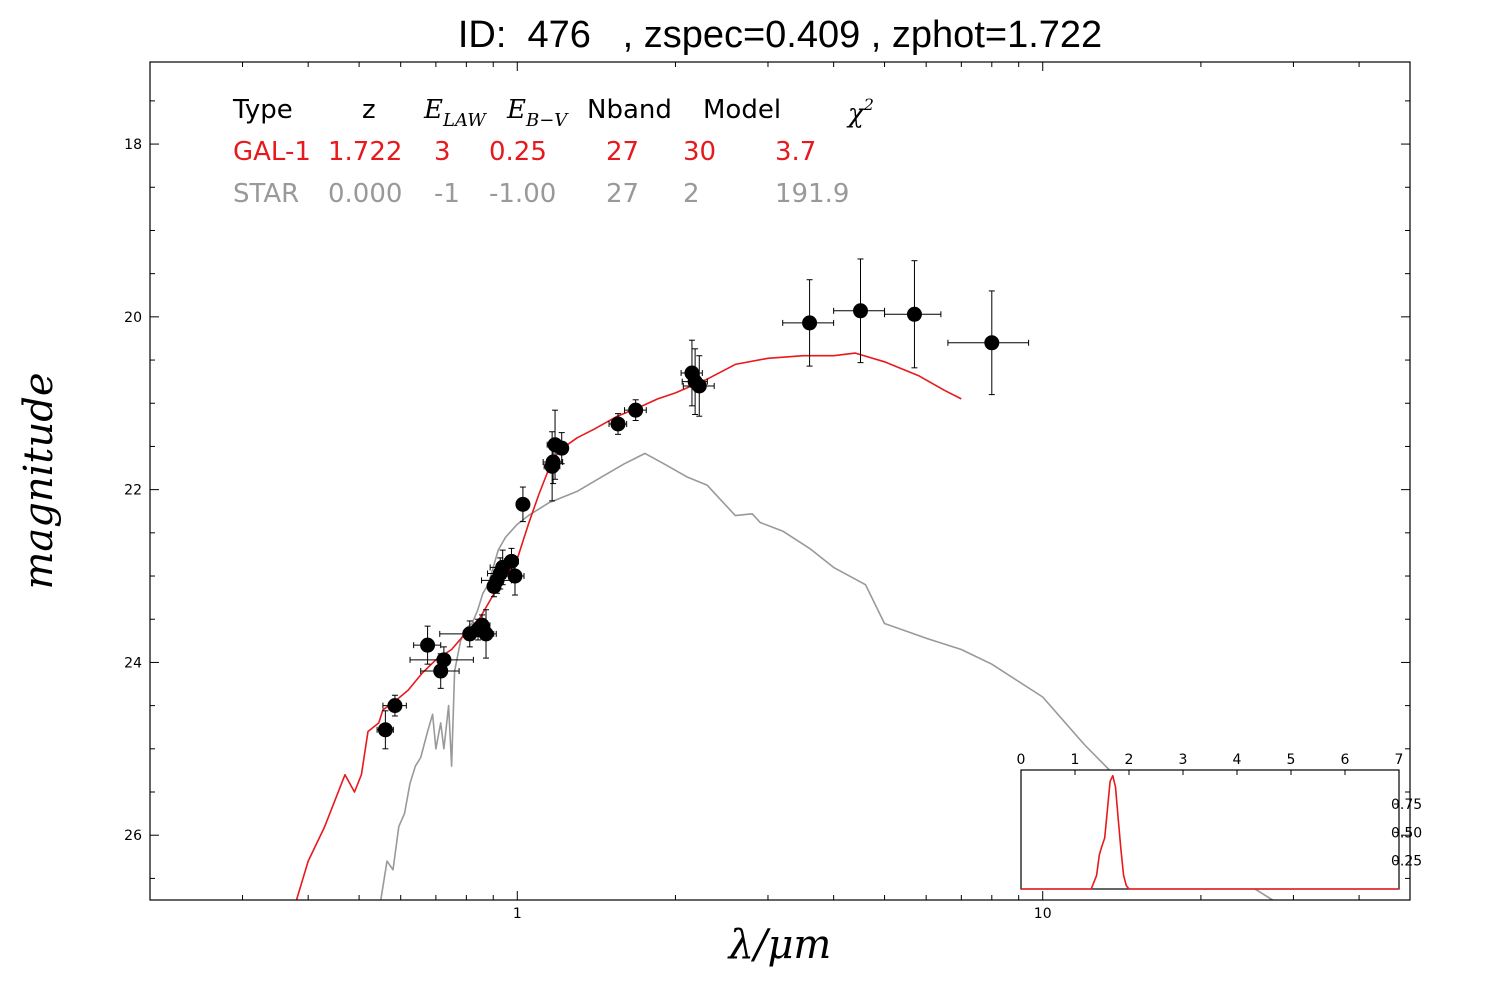 Image resolution: width=1500 pixels, height=1000 pixels. What do you see at coordinates (537, 113) in the screenshot?
I see `table-header-ebv: EB−V` at bounding box center [537, 113].